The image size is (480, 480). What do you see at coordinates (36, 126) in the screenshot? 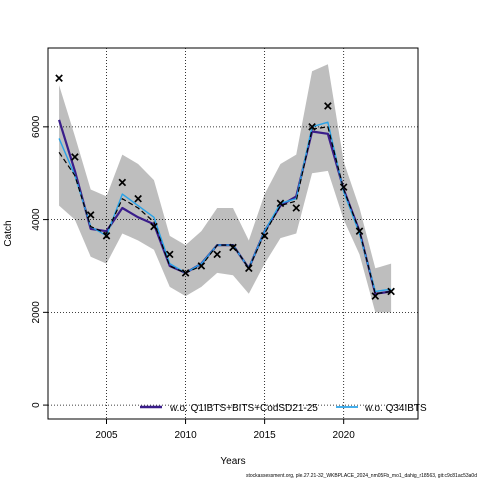
I see `y-tick-label: 6000` at bounding box center [36, 126].